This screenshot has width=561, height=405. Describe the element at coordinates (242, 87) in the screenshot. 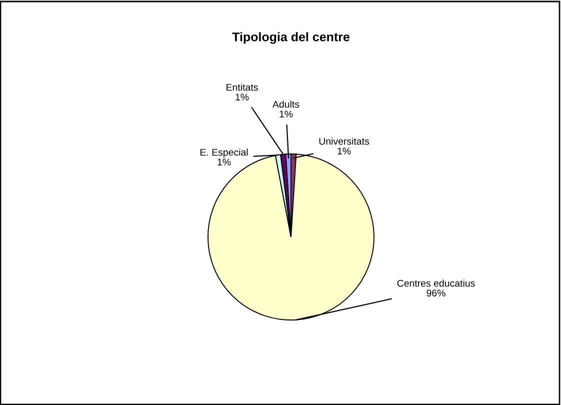

I see `slice-label: Entitats` at that location.